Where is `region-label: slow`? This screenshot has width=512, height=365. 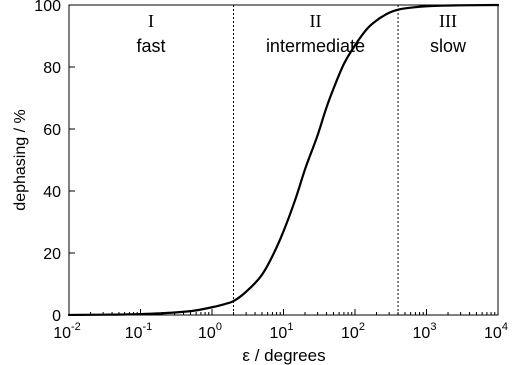 region-label: slow is located at coordinates (448, 46).